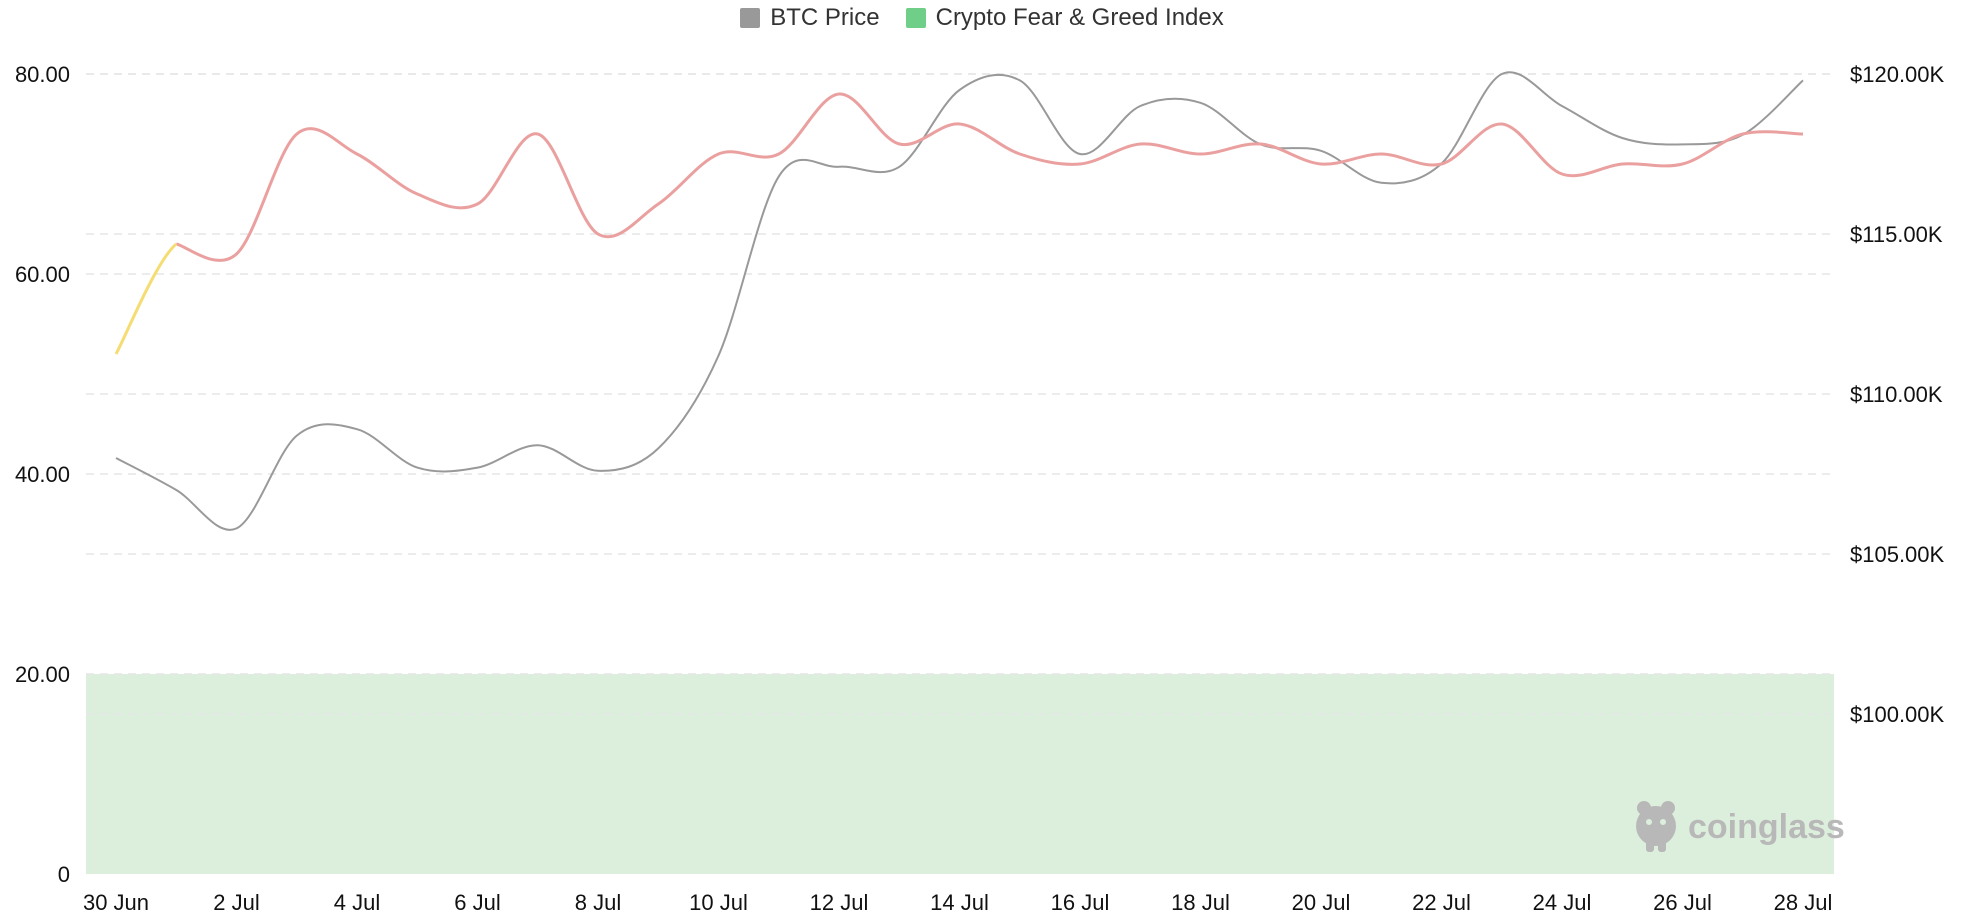 The height and width of the screenshot is (922, 1964). I want to click on right-y-tick-label: $110.00K, so click(1896, 394).